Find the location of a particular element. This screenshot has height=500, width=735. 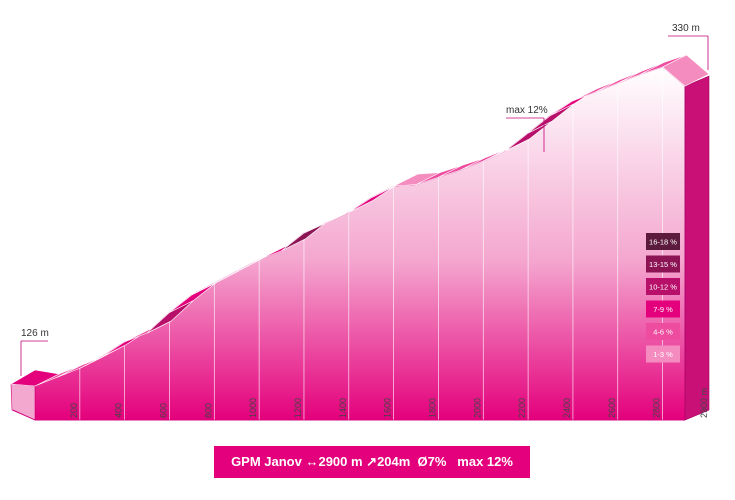

x-tick-label: 1600 is located at coordinates (388, 408).